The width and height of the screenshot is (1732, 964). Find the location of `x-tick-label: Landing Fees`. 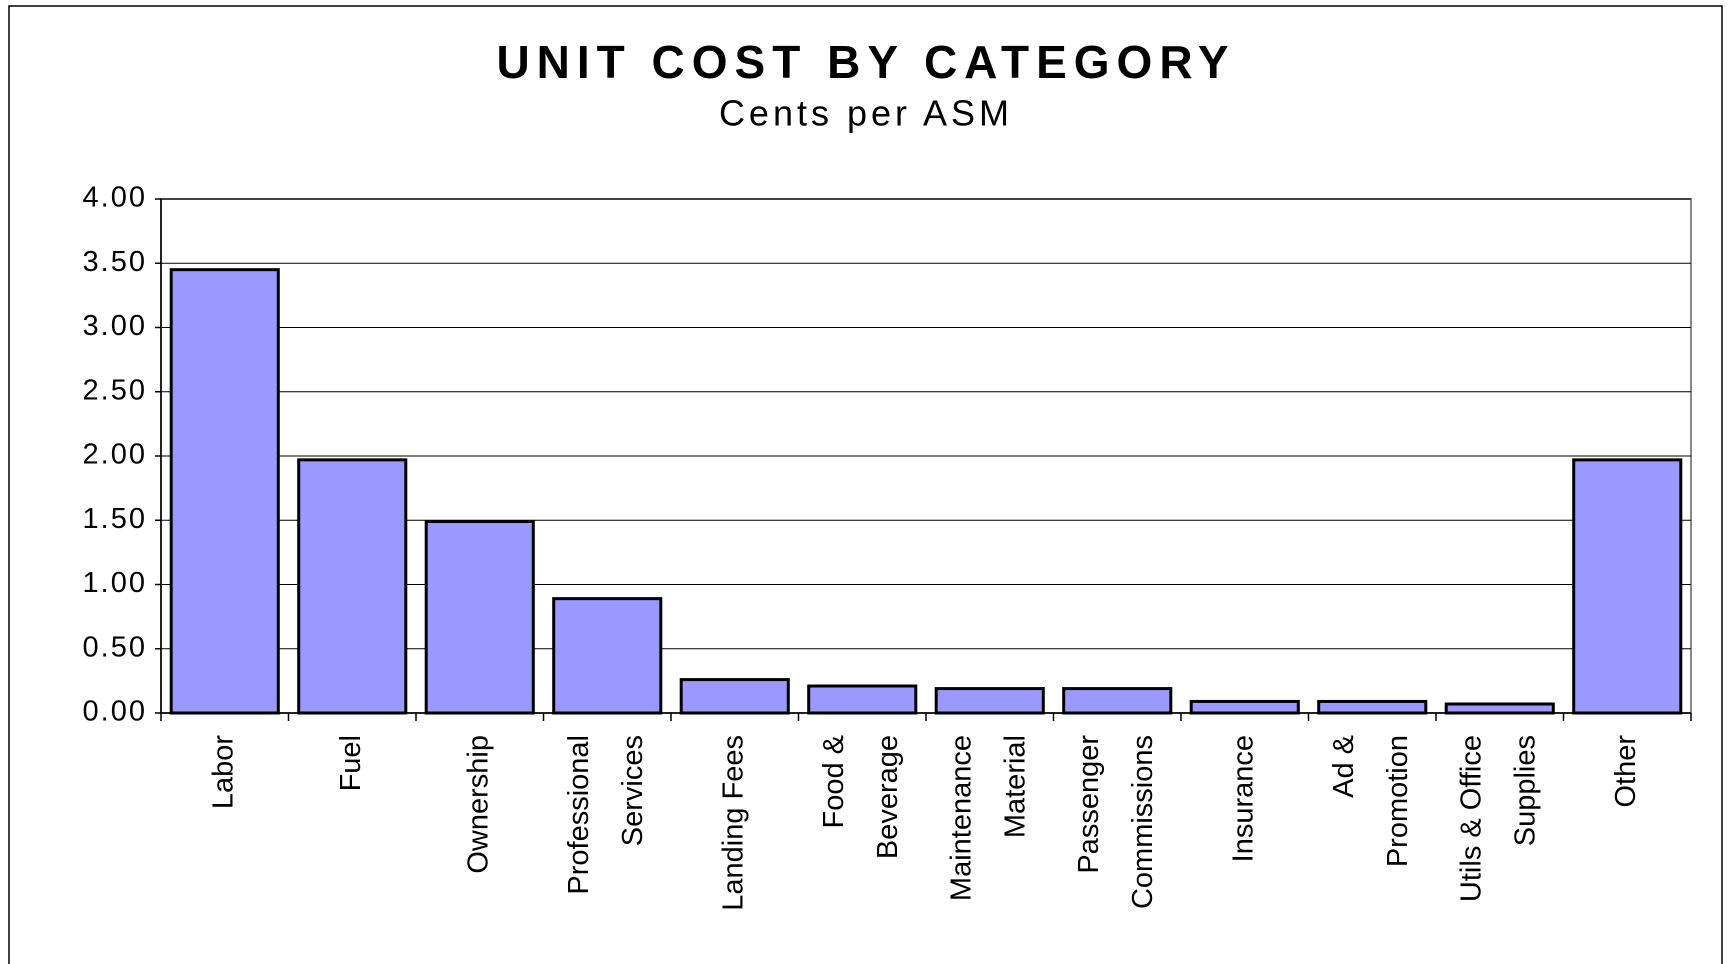

x-tick-label: Landing Fees is located at coordinates (733, 823).